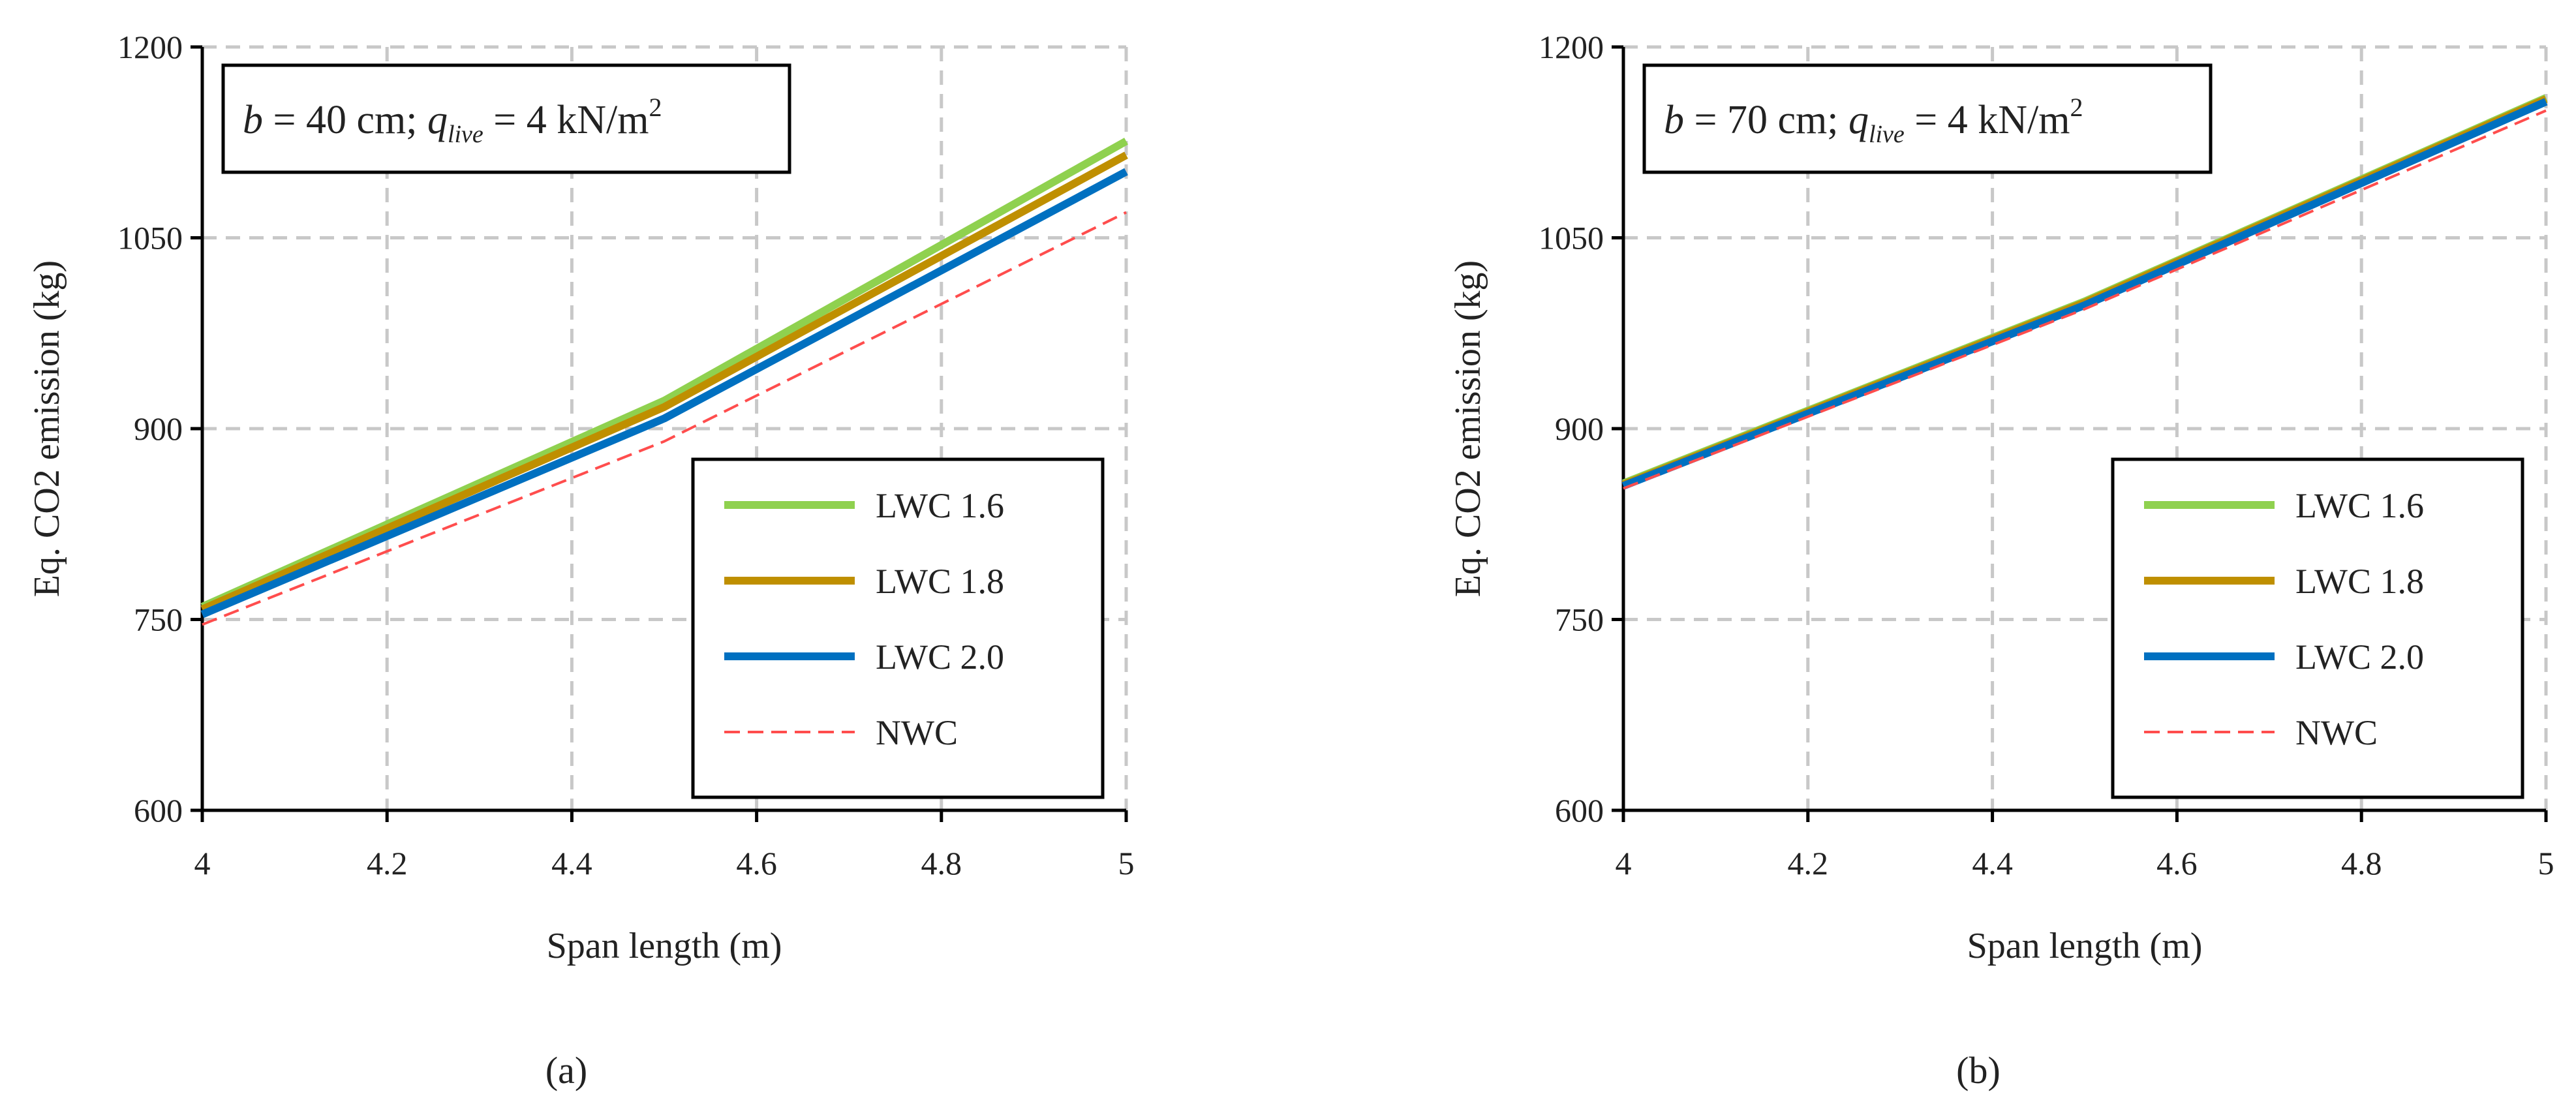 The width and height of the screenshot is (2576, 1115). Describe the element at coordinates (1978, 1070) in the screenshot. I see `subfigure-label: (b)` at that location.